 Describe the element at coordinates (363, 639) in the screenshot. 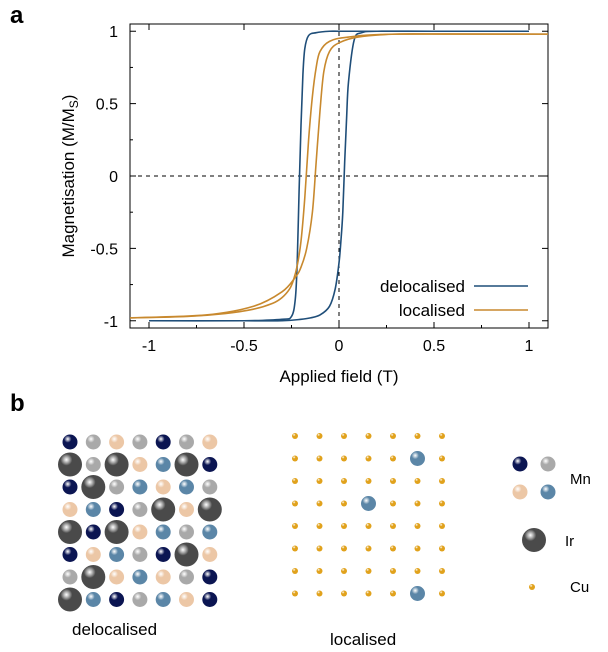

I see `caption-localised: localised` at that location.